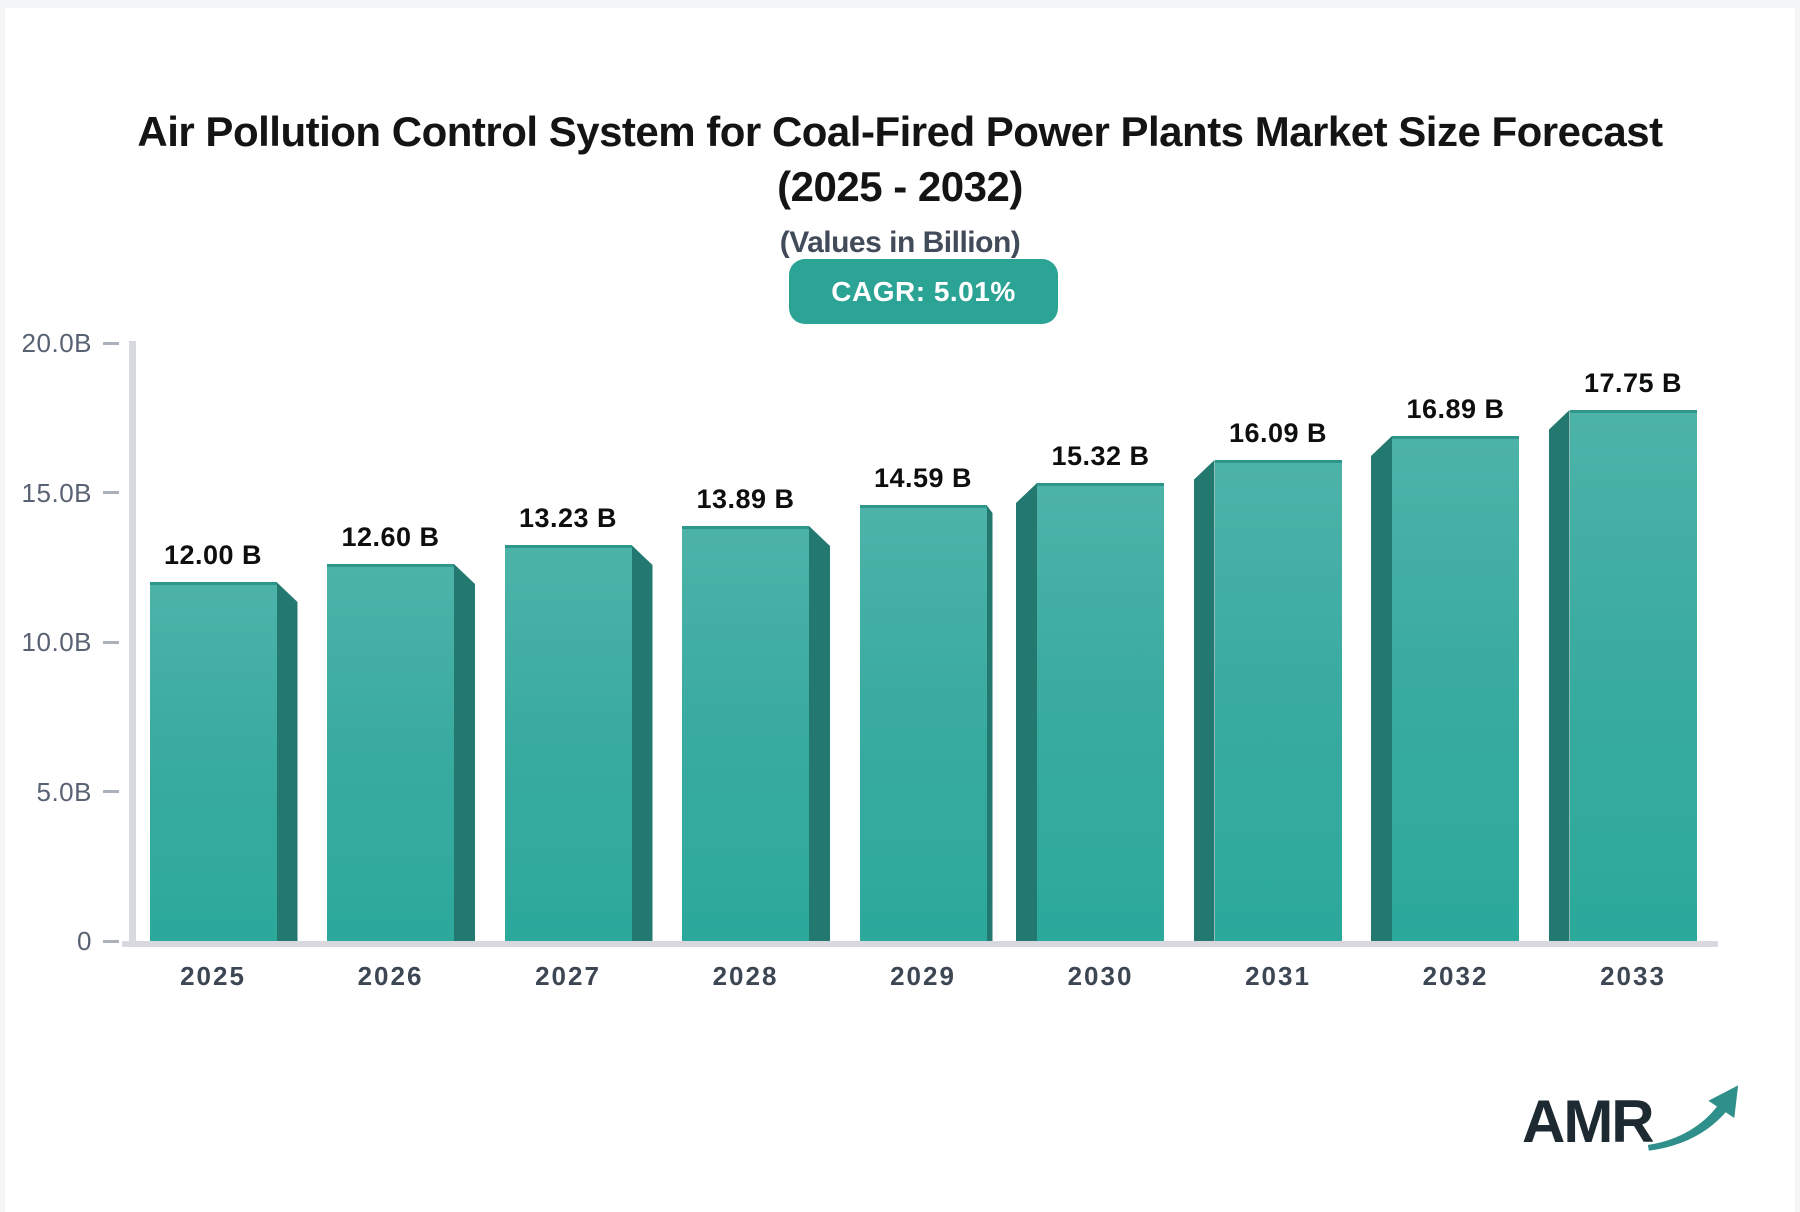 The width and height of the screenshot is (1800, 1212). Describe the element at coordinates (1455, 976) in the screenshot. I see `x-axis-label-2032: 2032` at that location.